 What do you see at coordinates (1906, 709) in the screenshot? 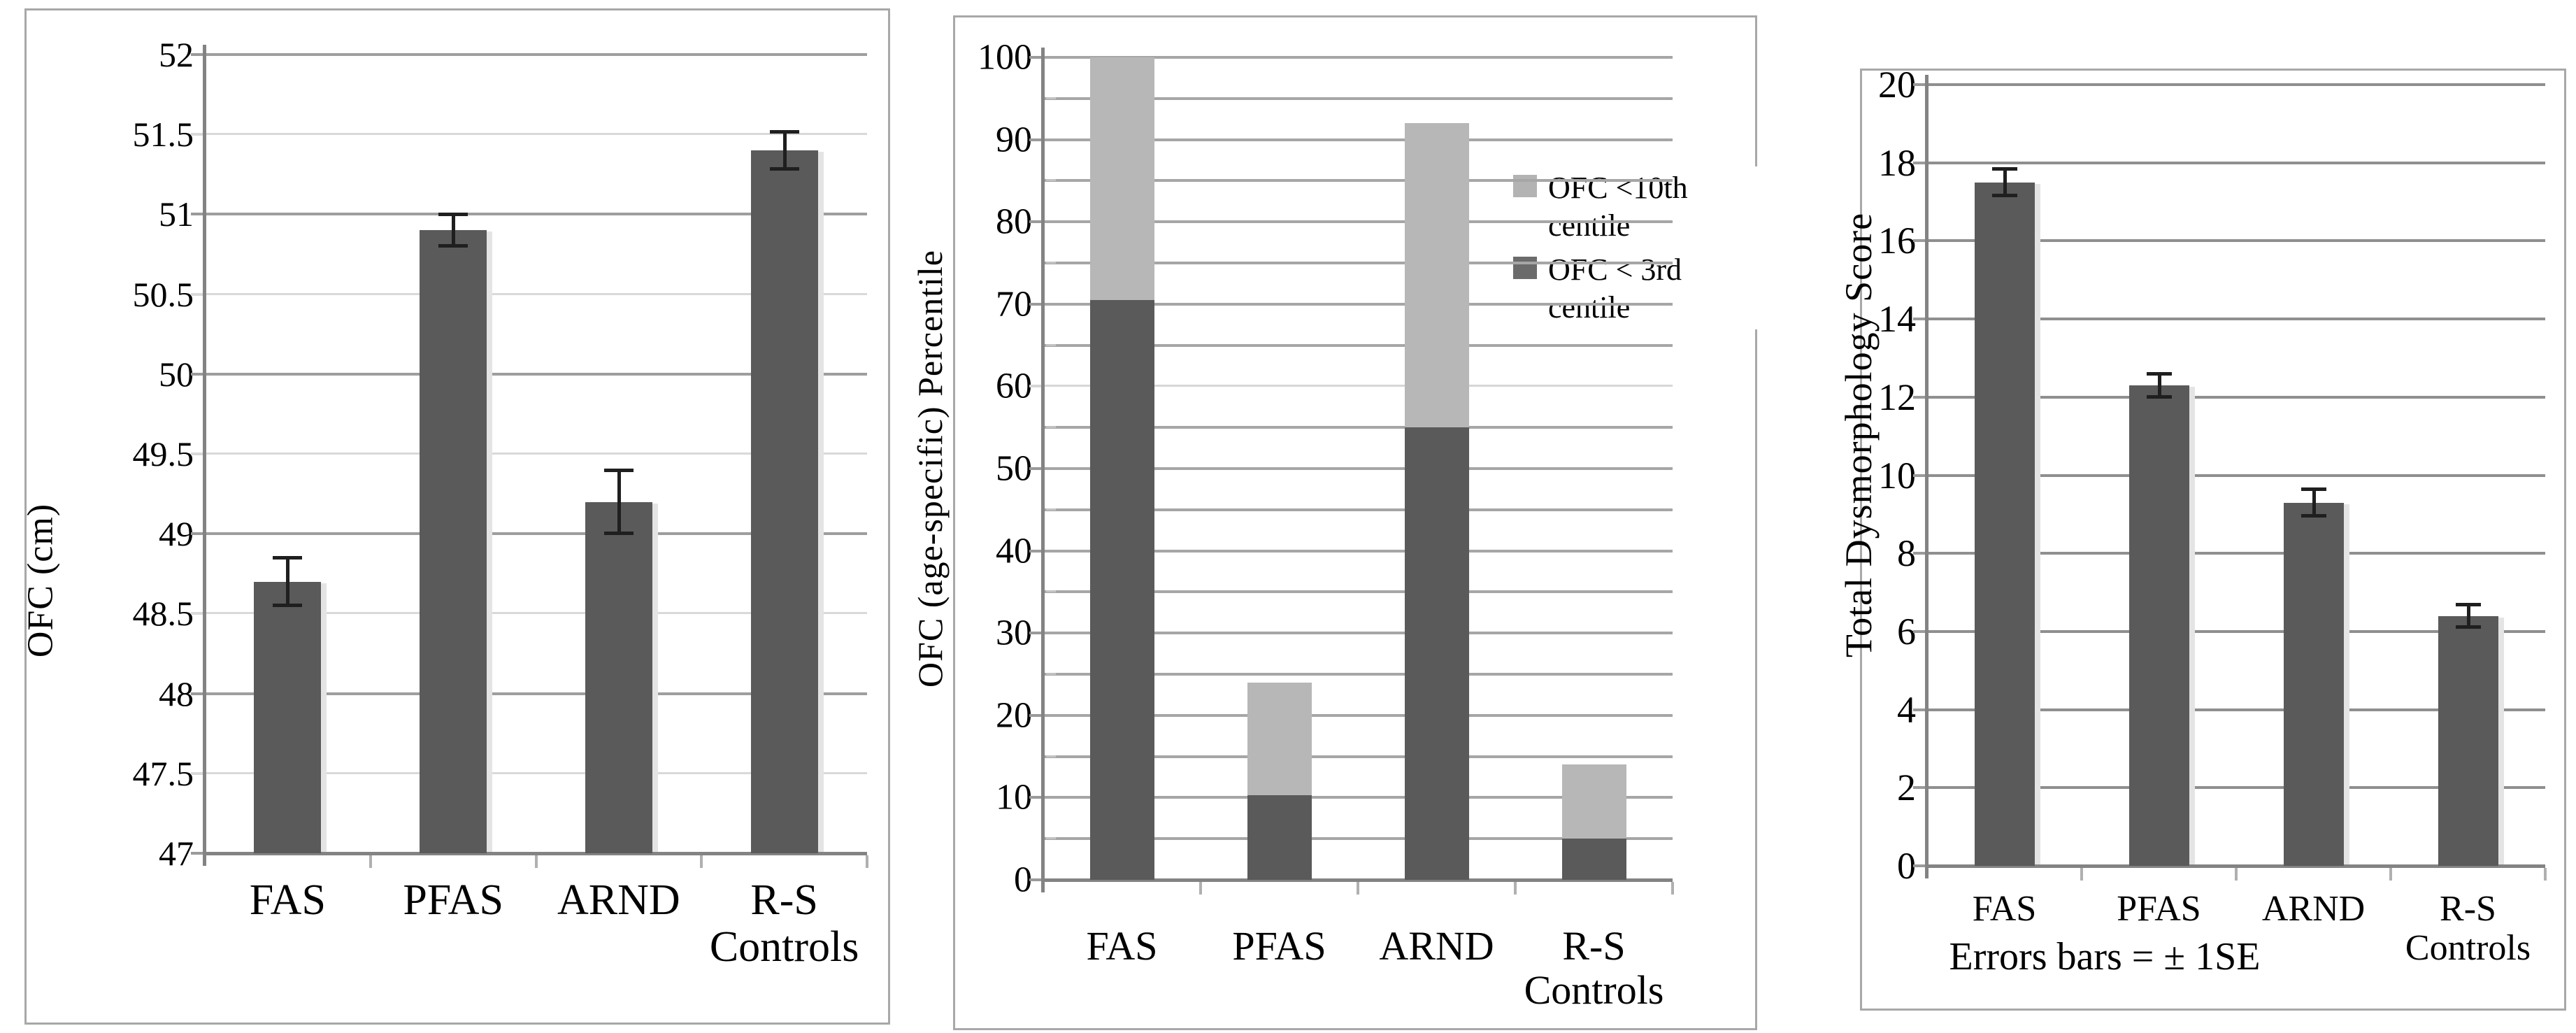
I see `y-tick-label: 4` at bounding box center [1906, 709].